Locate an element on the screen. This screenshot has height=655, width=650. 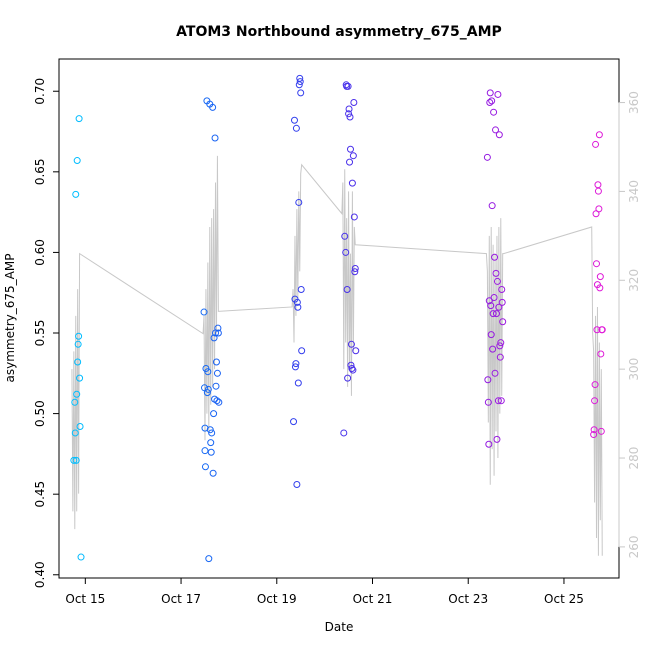
right-tick-label: 300 is located at coordinates (634, 369).